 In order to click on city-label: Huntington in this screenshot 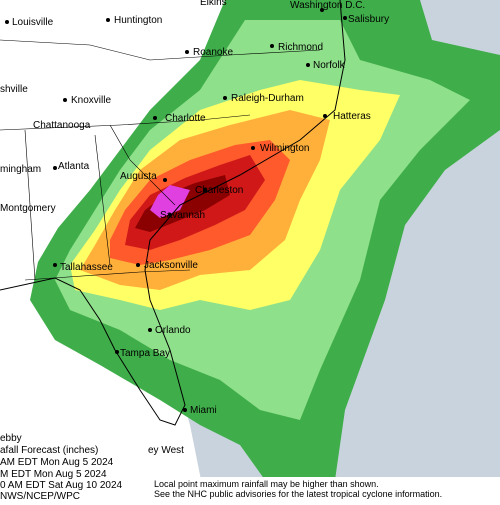, I will do `click(138, 20)`.